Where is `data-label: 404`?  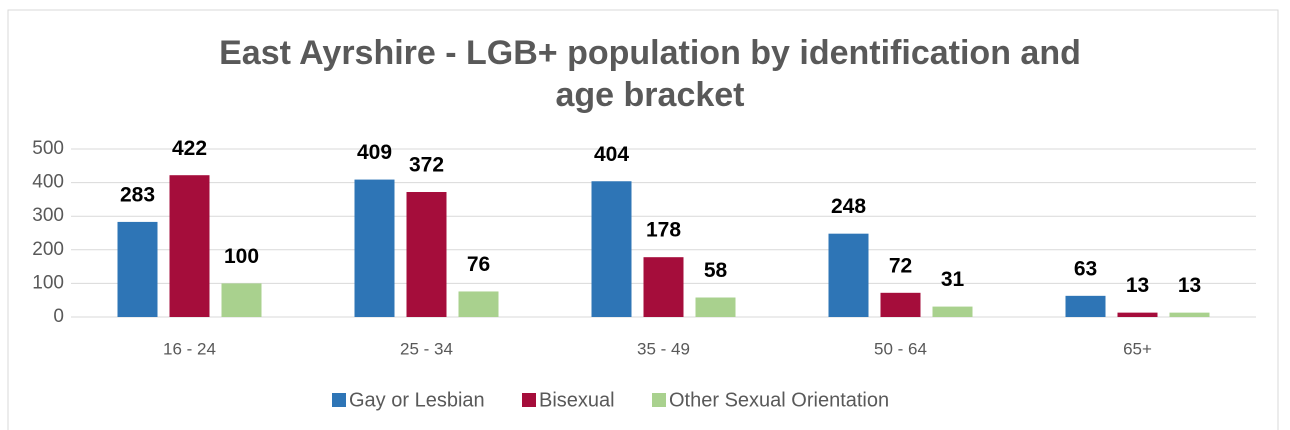
data-label: 404 is located at coordinates (611, 154).